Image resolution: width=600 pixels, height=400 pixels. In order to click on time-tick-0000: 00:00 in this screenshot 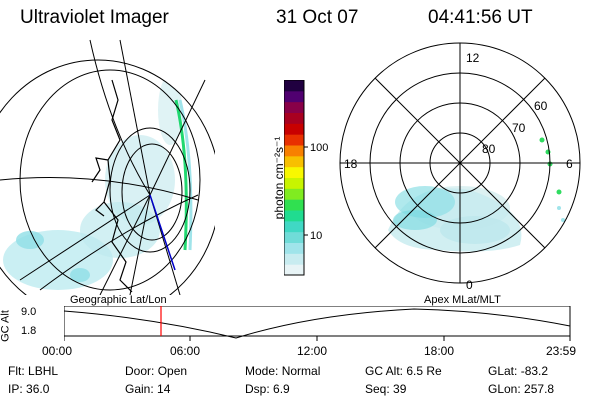, I will do `click(57, 351)`.